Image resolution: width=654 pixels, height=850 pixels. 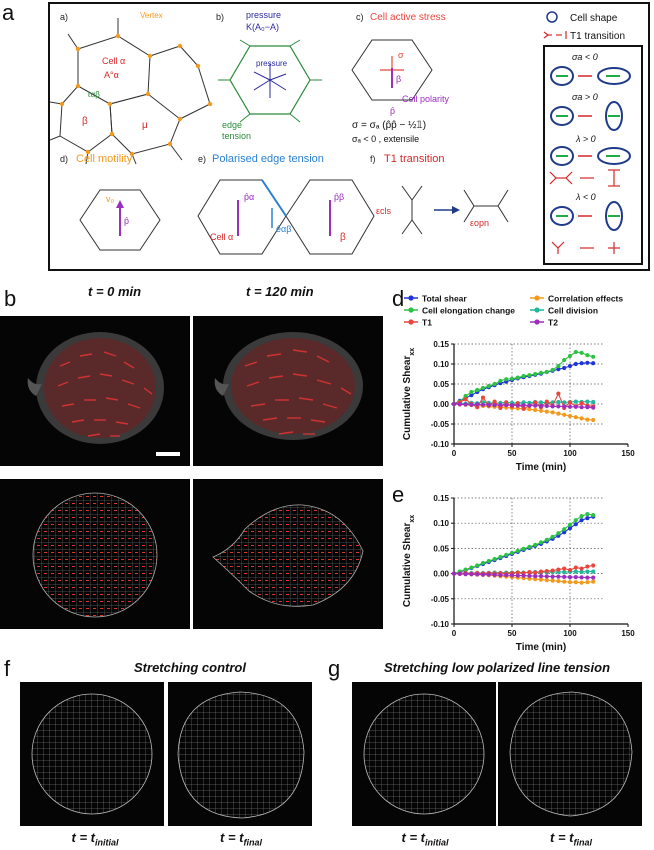 What do you see at coordinates (398, 79) in the screenshot?
I see `beta-polarity-label: β` at bounding box center [398, 79].